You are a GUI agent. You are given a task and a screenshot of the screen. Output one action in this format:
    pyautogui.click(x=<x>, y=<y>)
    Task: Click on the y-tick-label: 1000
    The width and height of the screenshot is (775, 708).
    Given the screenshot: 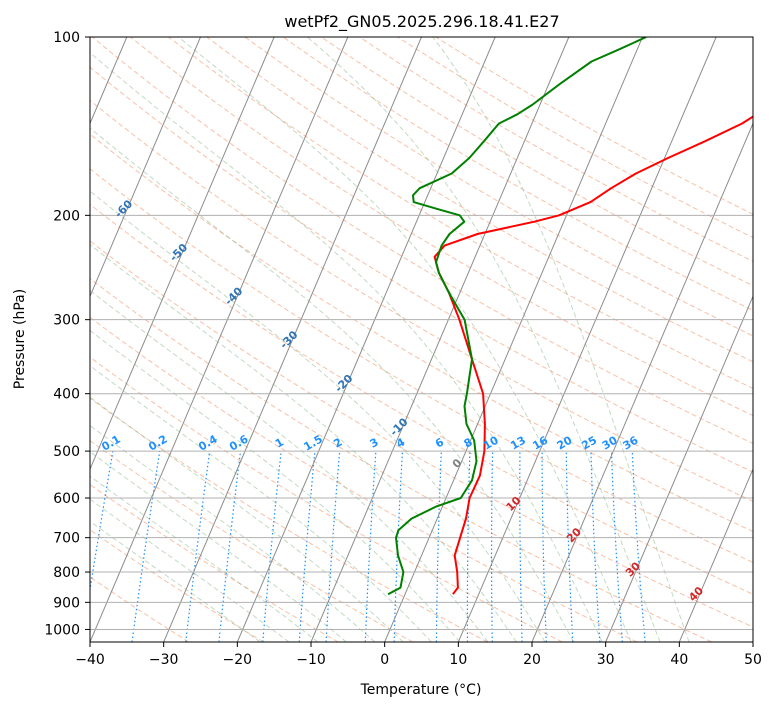 What is the action you would take?
    pyautogui.click(x=62, y=630)
    